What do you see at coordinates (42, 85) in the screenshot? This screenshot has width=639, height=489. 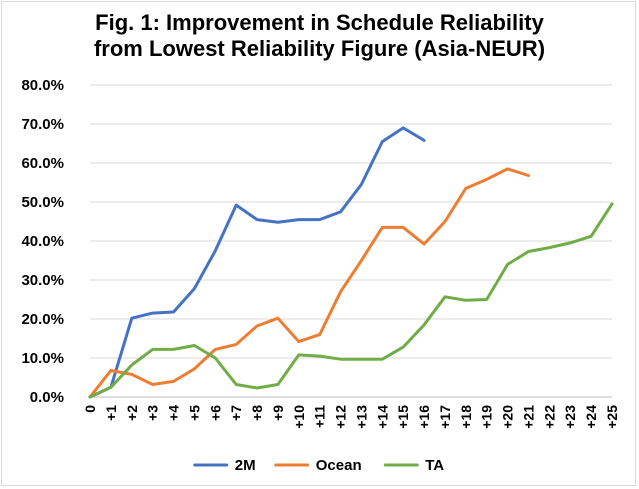 I see `y-tick-label: 80.0%` at bounding box center [42, 85].